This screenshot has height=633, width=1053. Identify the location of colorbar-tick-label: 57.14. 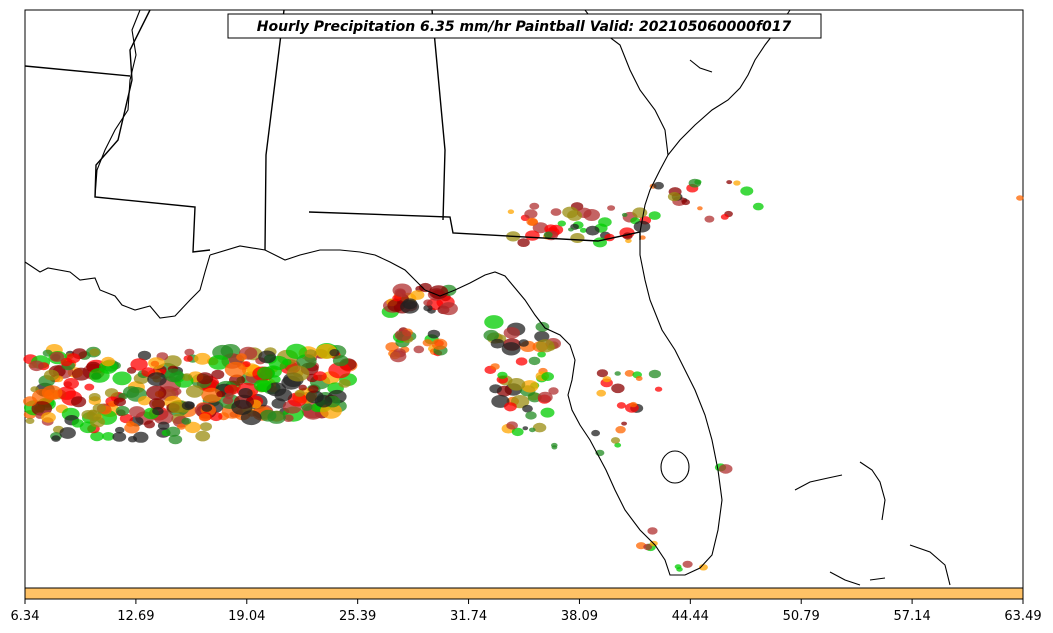
(912, 616).